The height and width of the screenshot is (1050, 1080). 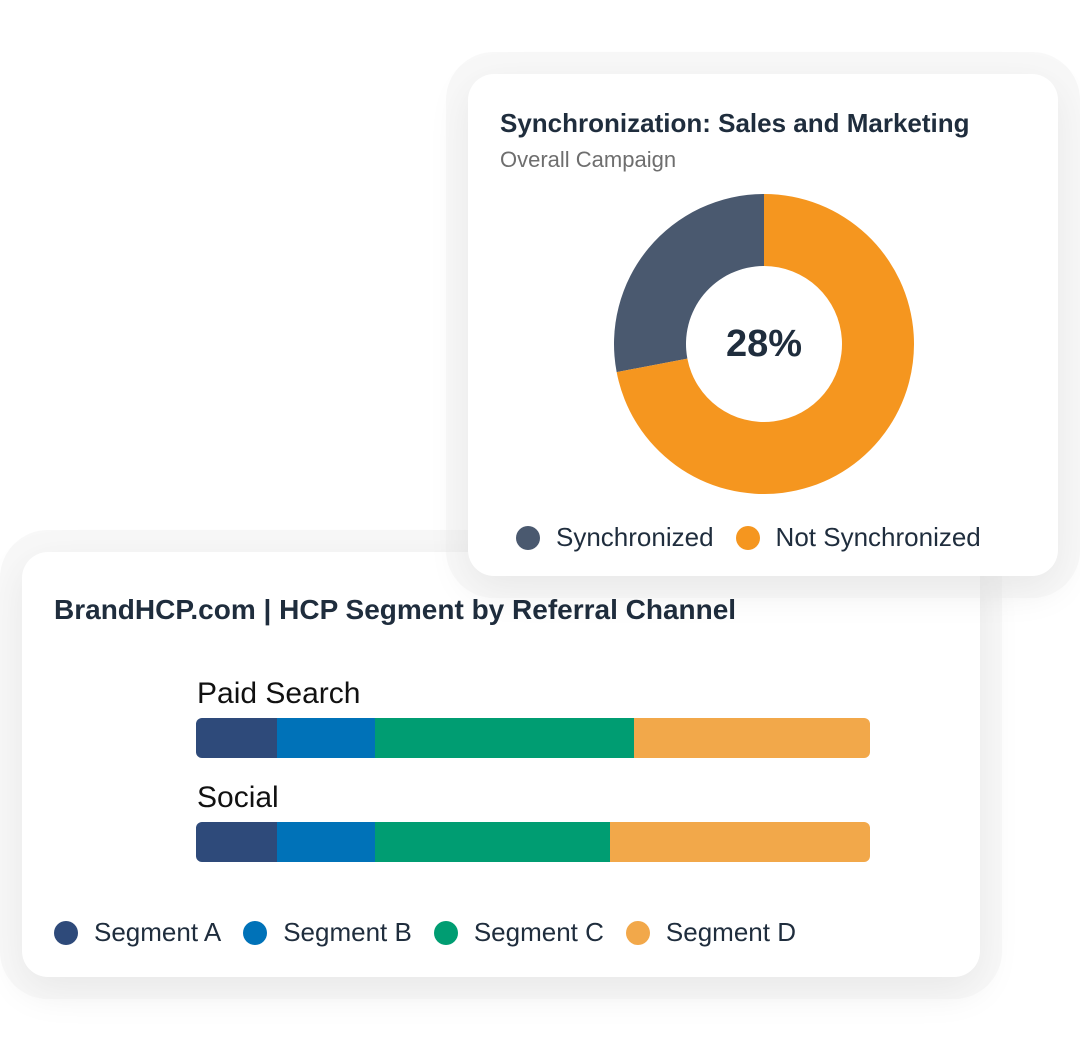 What do you see at coordinates (158, 932) in the screenshot?
I see `legend-label: Segment A` at bounding box center [158, 932].